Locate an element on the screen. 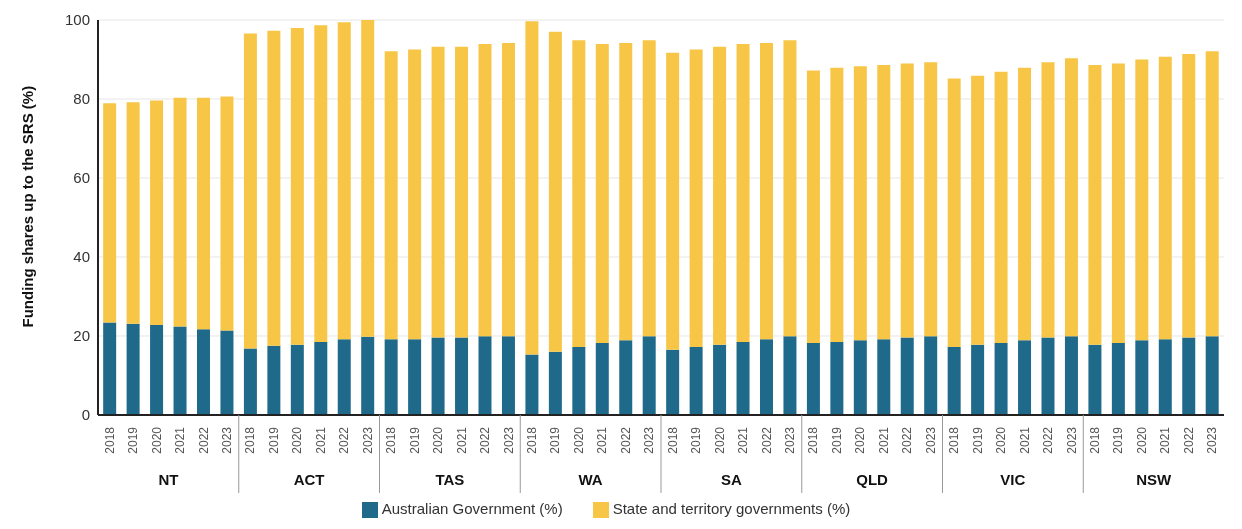 Image resolution: width=1242 pixels, height=529 pixels. y-tick-label: 60 is located at coordinates (81, 178).